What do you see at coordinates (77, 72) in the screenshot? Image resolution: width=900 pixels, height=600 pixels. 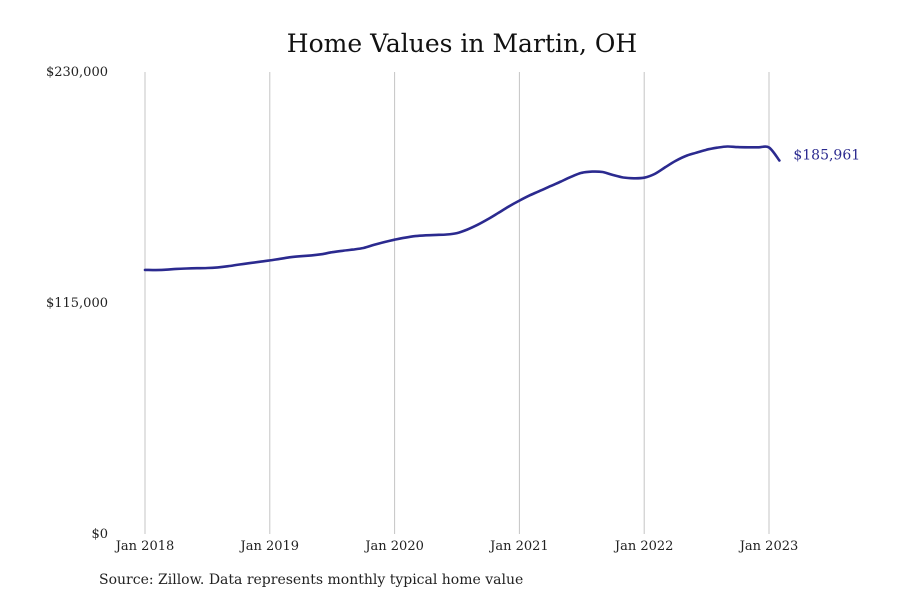 I see `y-tick-label: $230,000` at bounding box center [77, 72].